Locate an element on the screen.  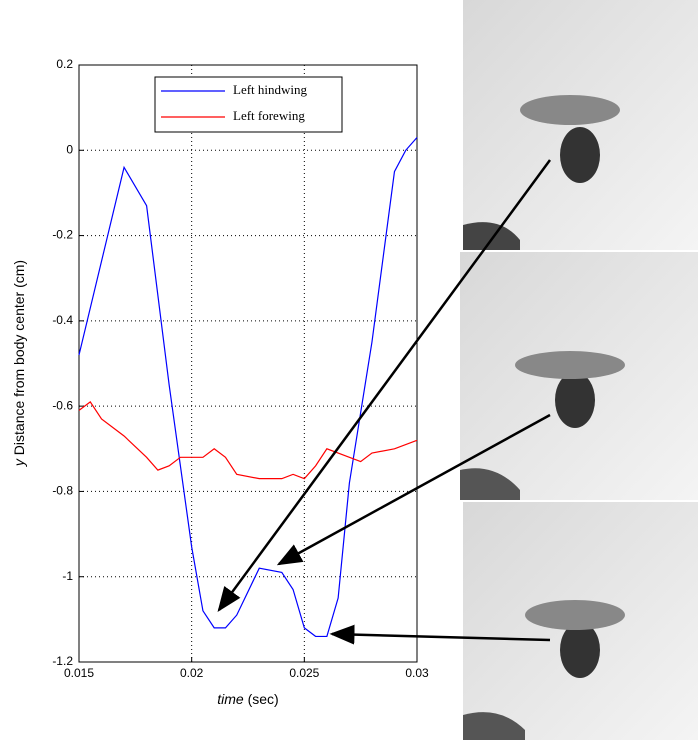
y-tick-label: 0 is located at coordinates (69, 149).